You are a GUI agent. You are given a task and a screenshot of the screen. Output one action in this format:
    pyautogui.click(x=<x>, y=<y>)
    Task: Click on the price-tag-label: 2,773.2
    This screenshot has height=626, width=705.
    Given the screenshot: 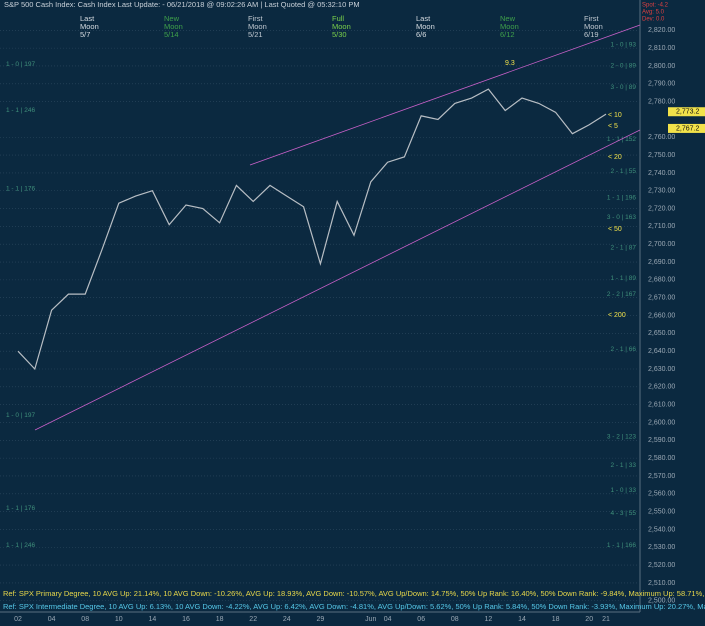 What is the action you would take?
    pyautogui.click(x=687, y=112)
    